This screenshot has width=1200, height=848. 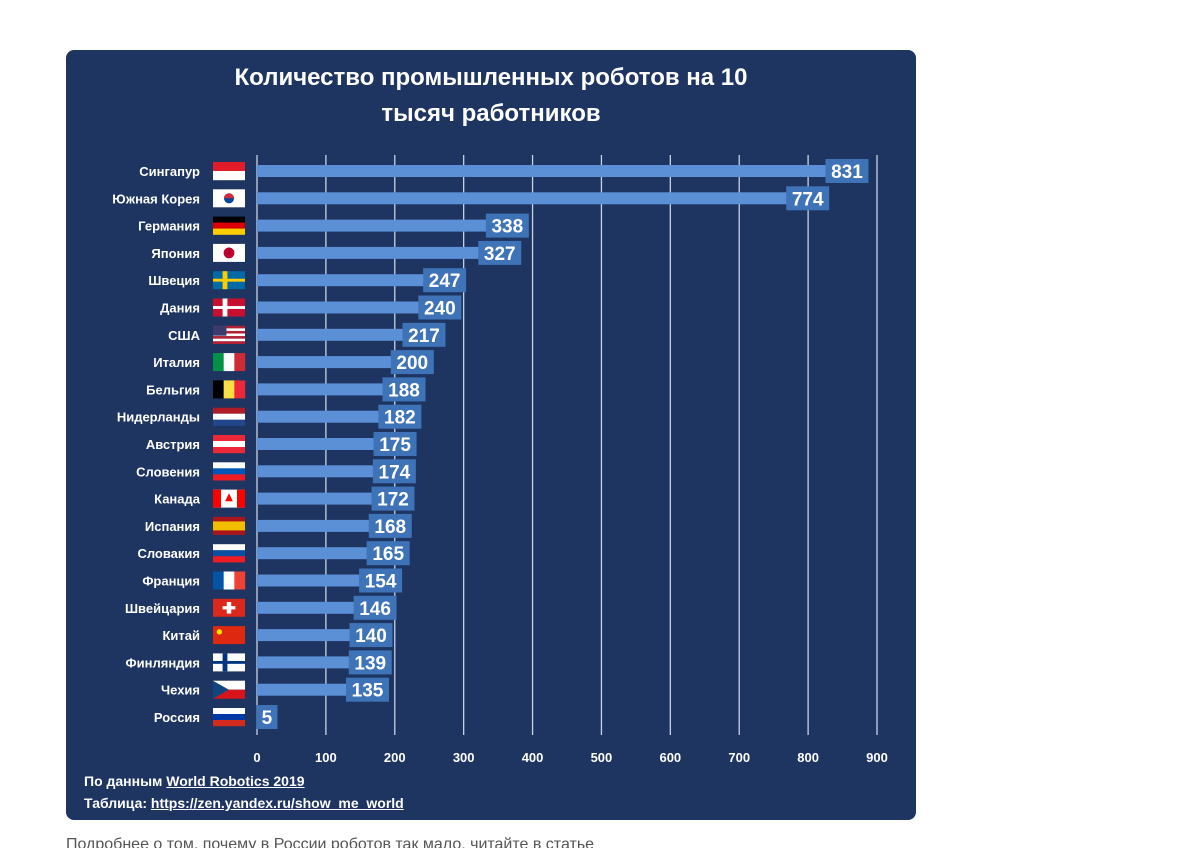 I want to click on x-tick-label: 200, so click(x=395, y=757).